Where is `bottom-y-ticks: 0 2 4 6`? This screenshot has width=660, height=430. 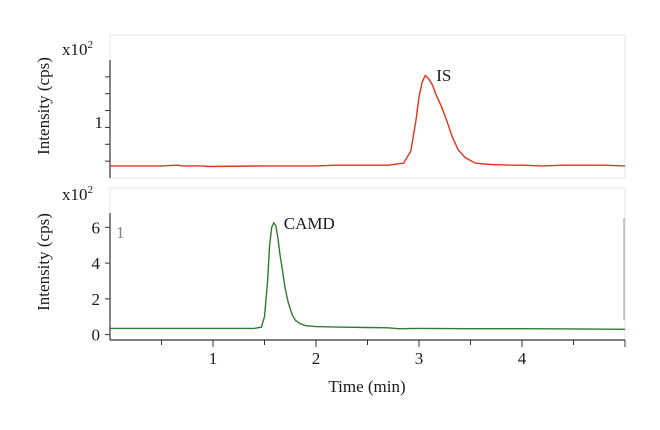 bottom-y-ticks: 0 2 4 6 is located at coordinates (101, 281).